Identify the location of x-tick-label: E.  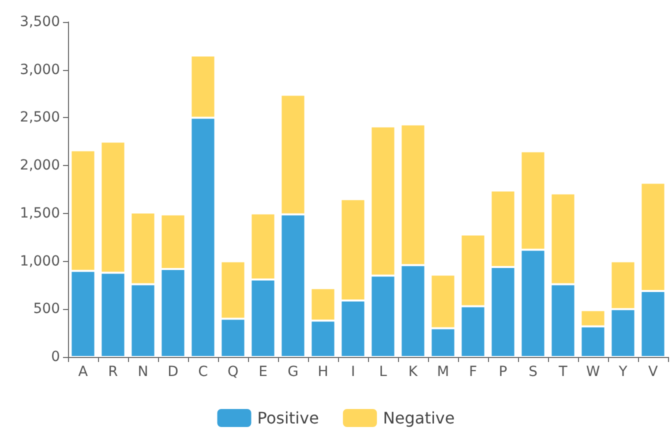
(263, 372).